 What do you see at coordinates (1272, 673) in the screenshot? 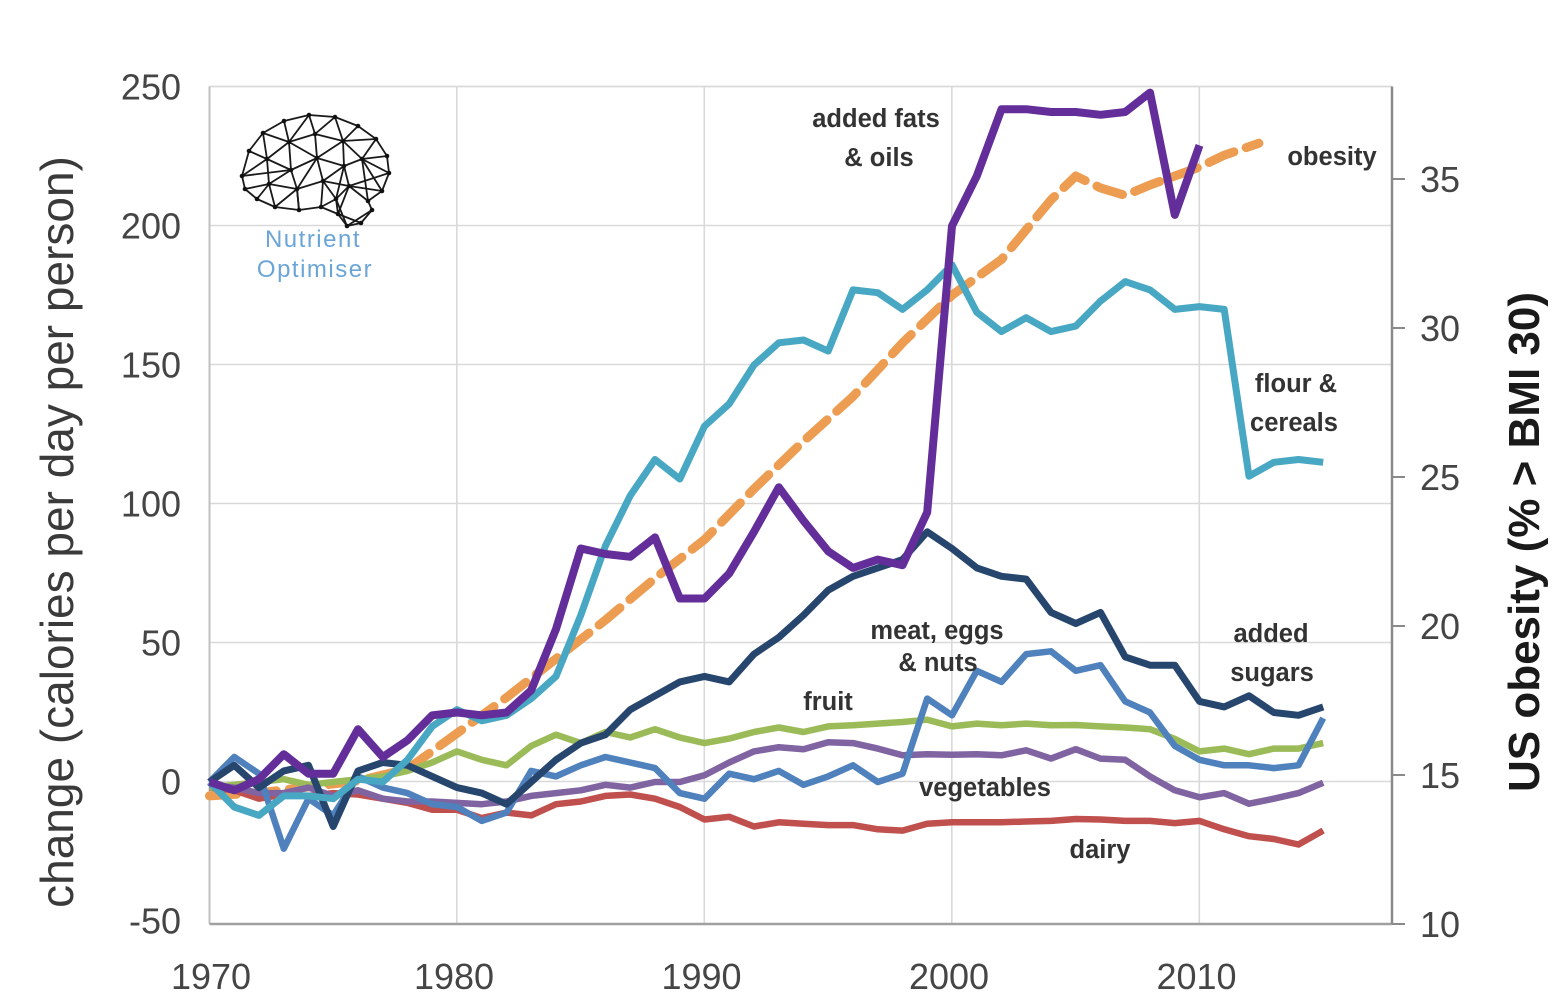
I see `svg-text: sugars` at bounding box center [1272, 673].